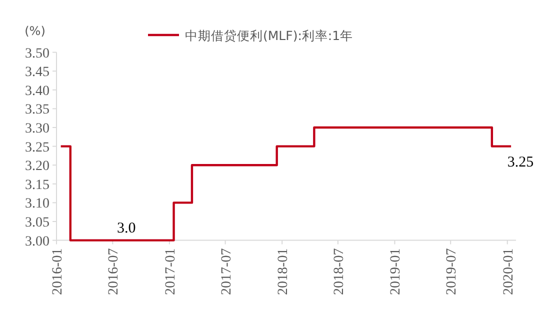 This screenshot has height=321, width=550. Describe the element at coordinates (37, 185) in the screenshot. I see `y-tick-label: 3.15` at that location.